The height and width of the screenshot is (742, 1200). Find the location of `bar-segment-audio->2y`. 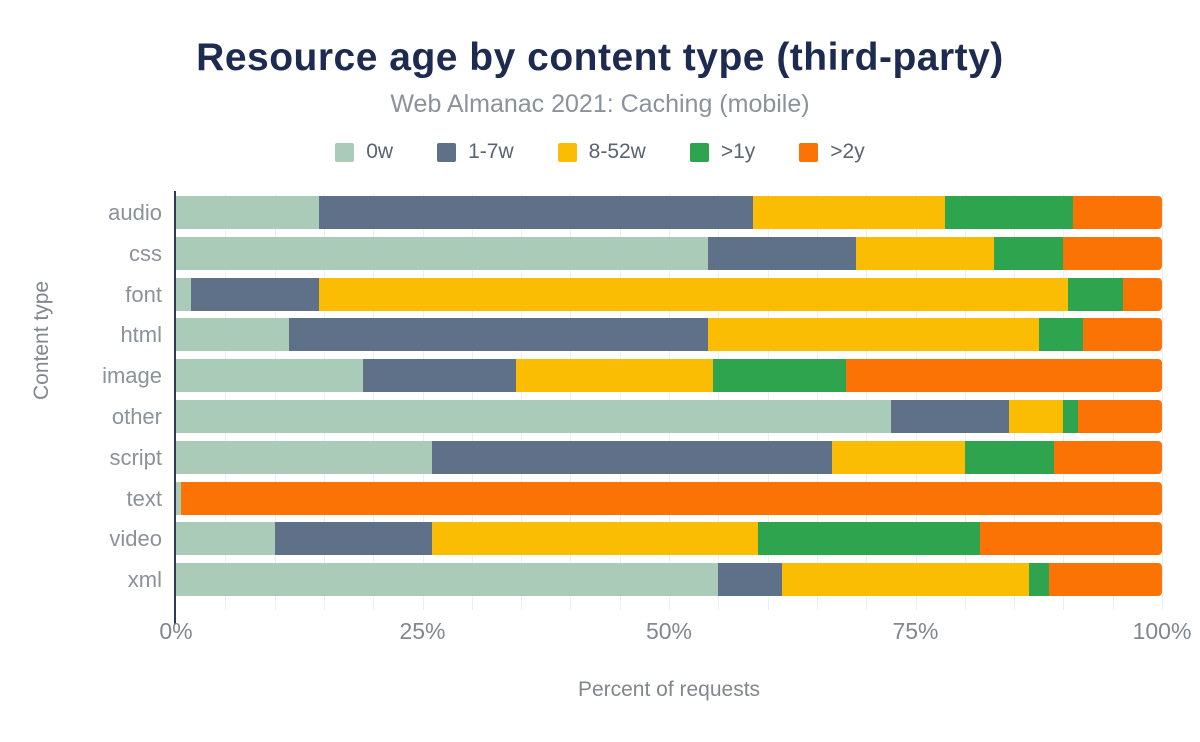

bar-segment-audio->2y is located at coordinates (1117, 212).